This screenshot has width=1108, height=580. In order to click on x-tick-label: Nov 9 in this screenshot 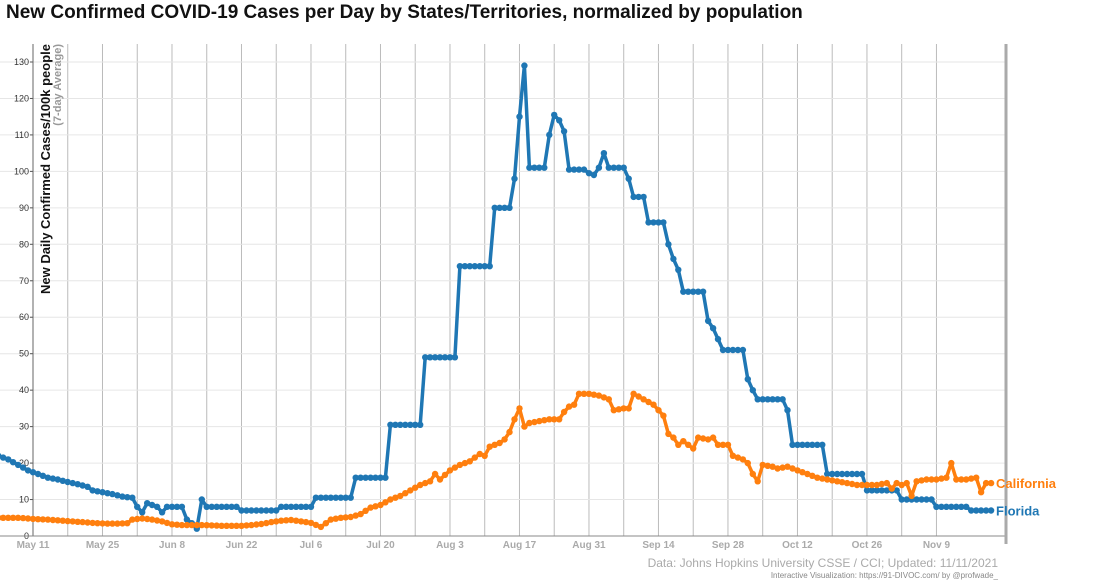, I will do `click(937, 545)`.